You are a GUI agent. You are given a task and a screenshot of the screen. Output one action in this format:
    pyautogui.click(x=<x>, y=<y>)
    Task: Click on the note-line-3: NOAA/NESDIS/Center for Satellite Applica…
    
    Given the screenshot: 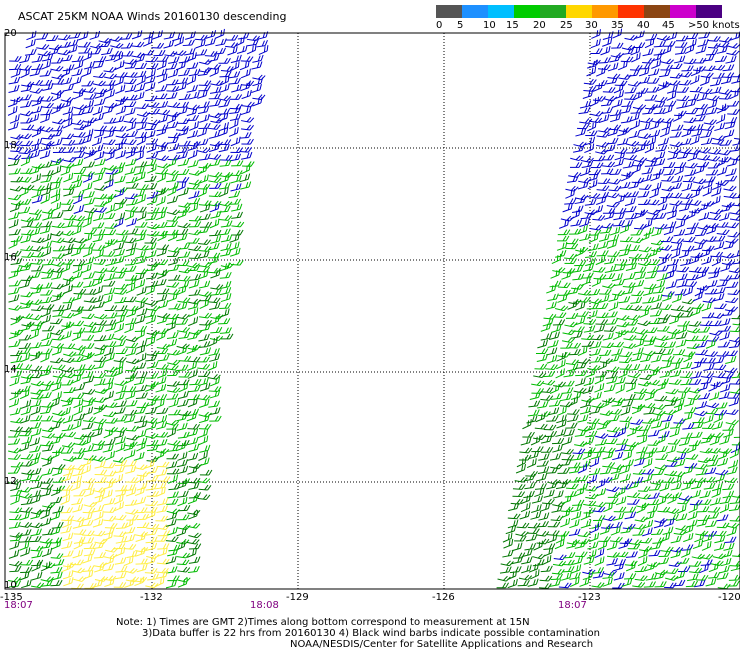 What is the action you would take?
    pyautogui.click(x=441, y=644)
    